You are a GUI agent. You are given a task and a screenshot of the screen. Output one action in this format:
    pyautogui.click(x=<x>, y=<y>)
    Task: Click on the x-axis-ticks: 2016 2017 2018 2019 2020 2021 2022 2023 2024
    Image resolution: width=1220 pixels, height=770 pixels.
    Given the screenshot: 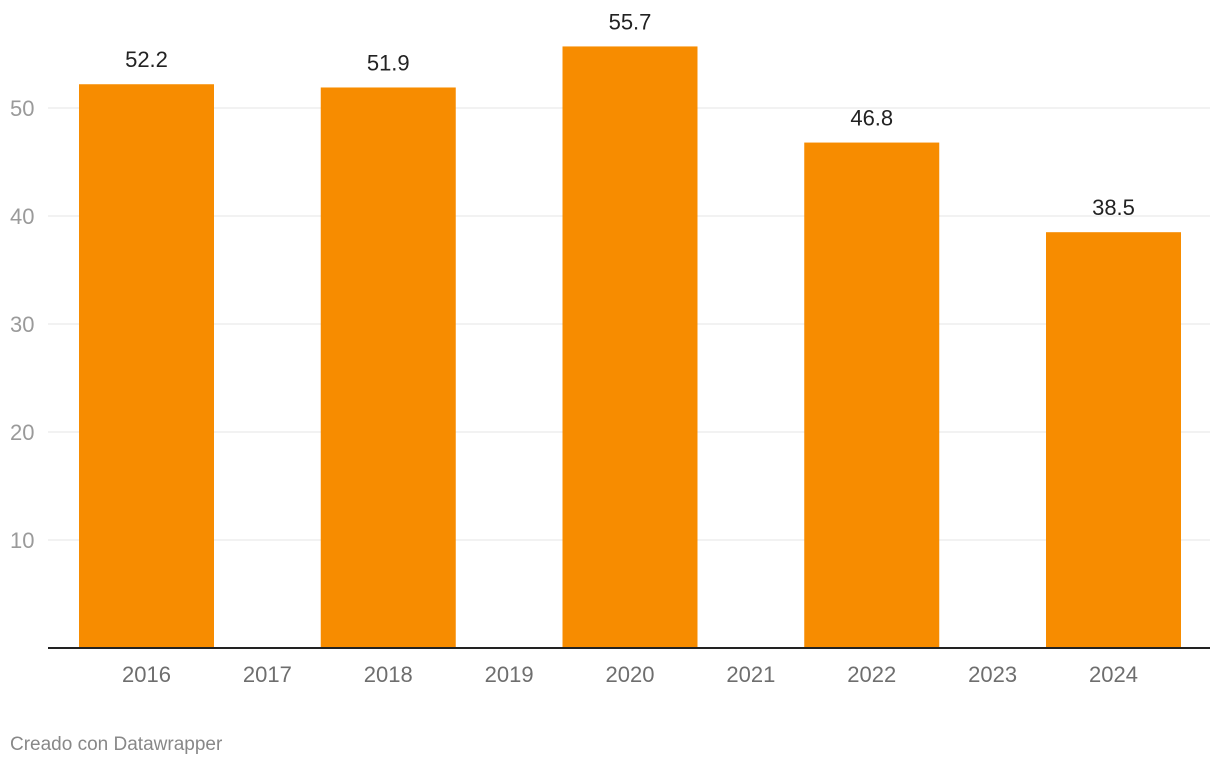 What is the action you would take?
    pyautogui.click(x=630, y=674)
    